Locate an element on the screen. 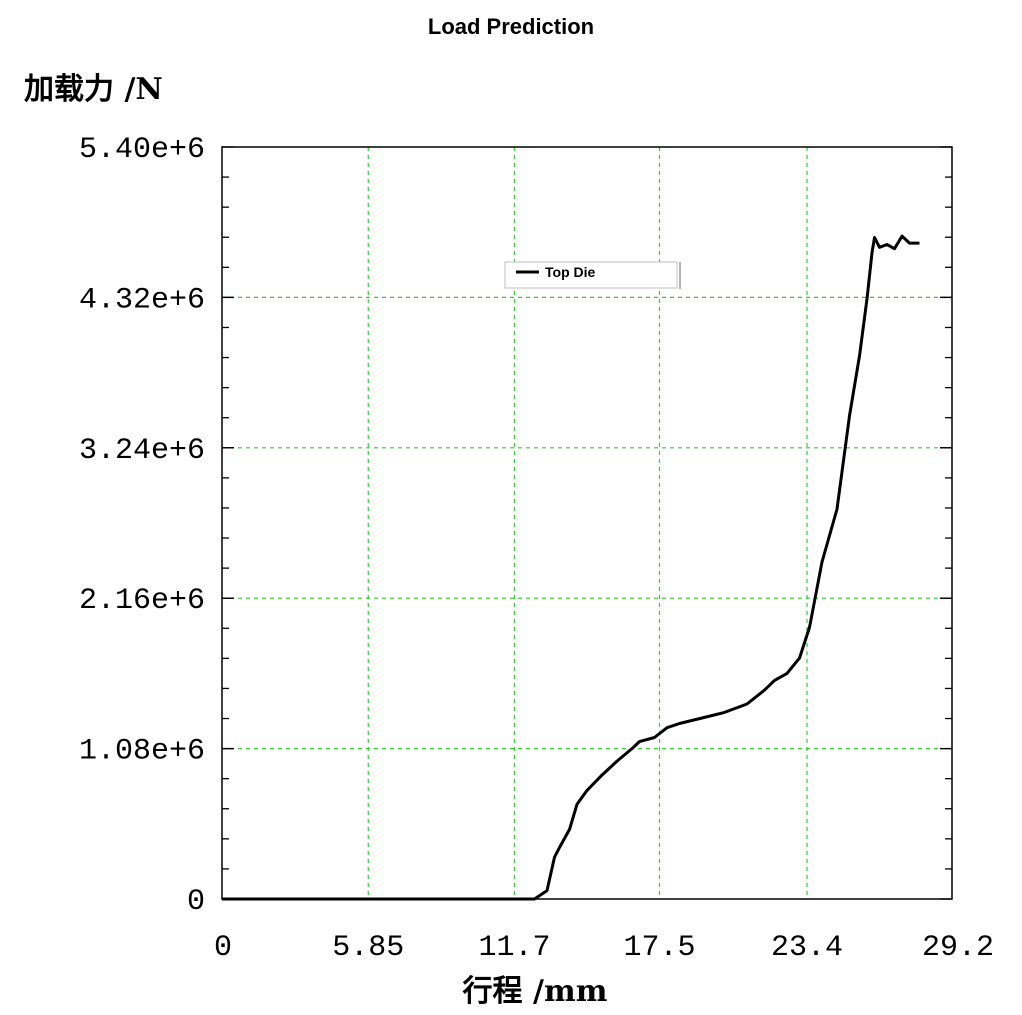  y-tick-label: 5.40e+6 is located at coordinates (142, 150).